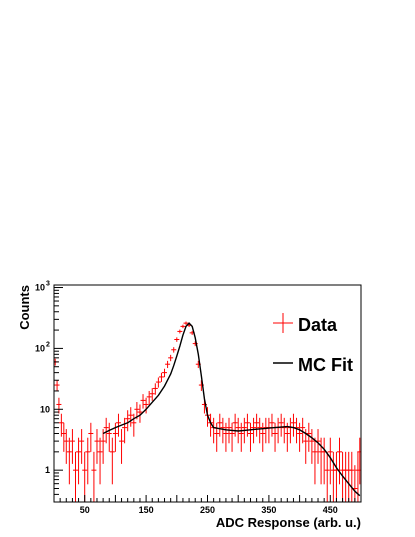  I want to click on x-tick-label: 450, so click(330, 510).